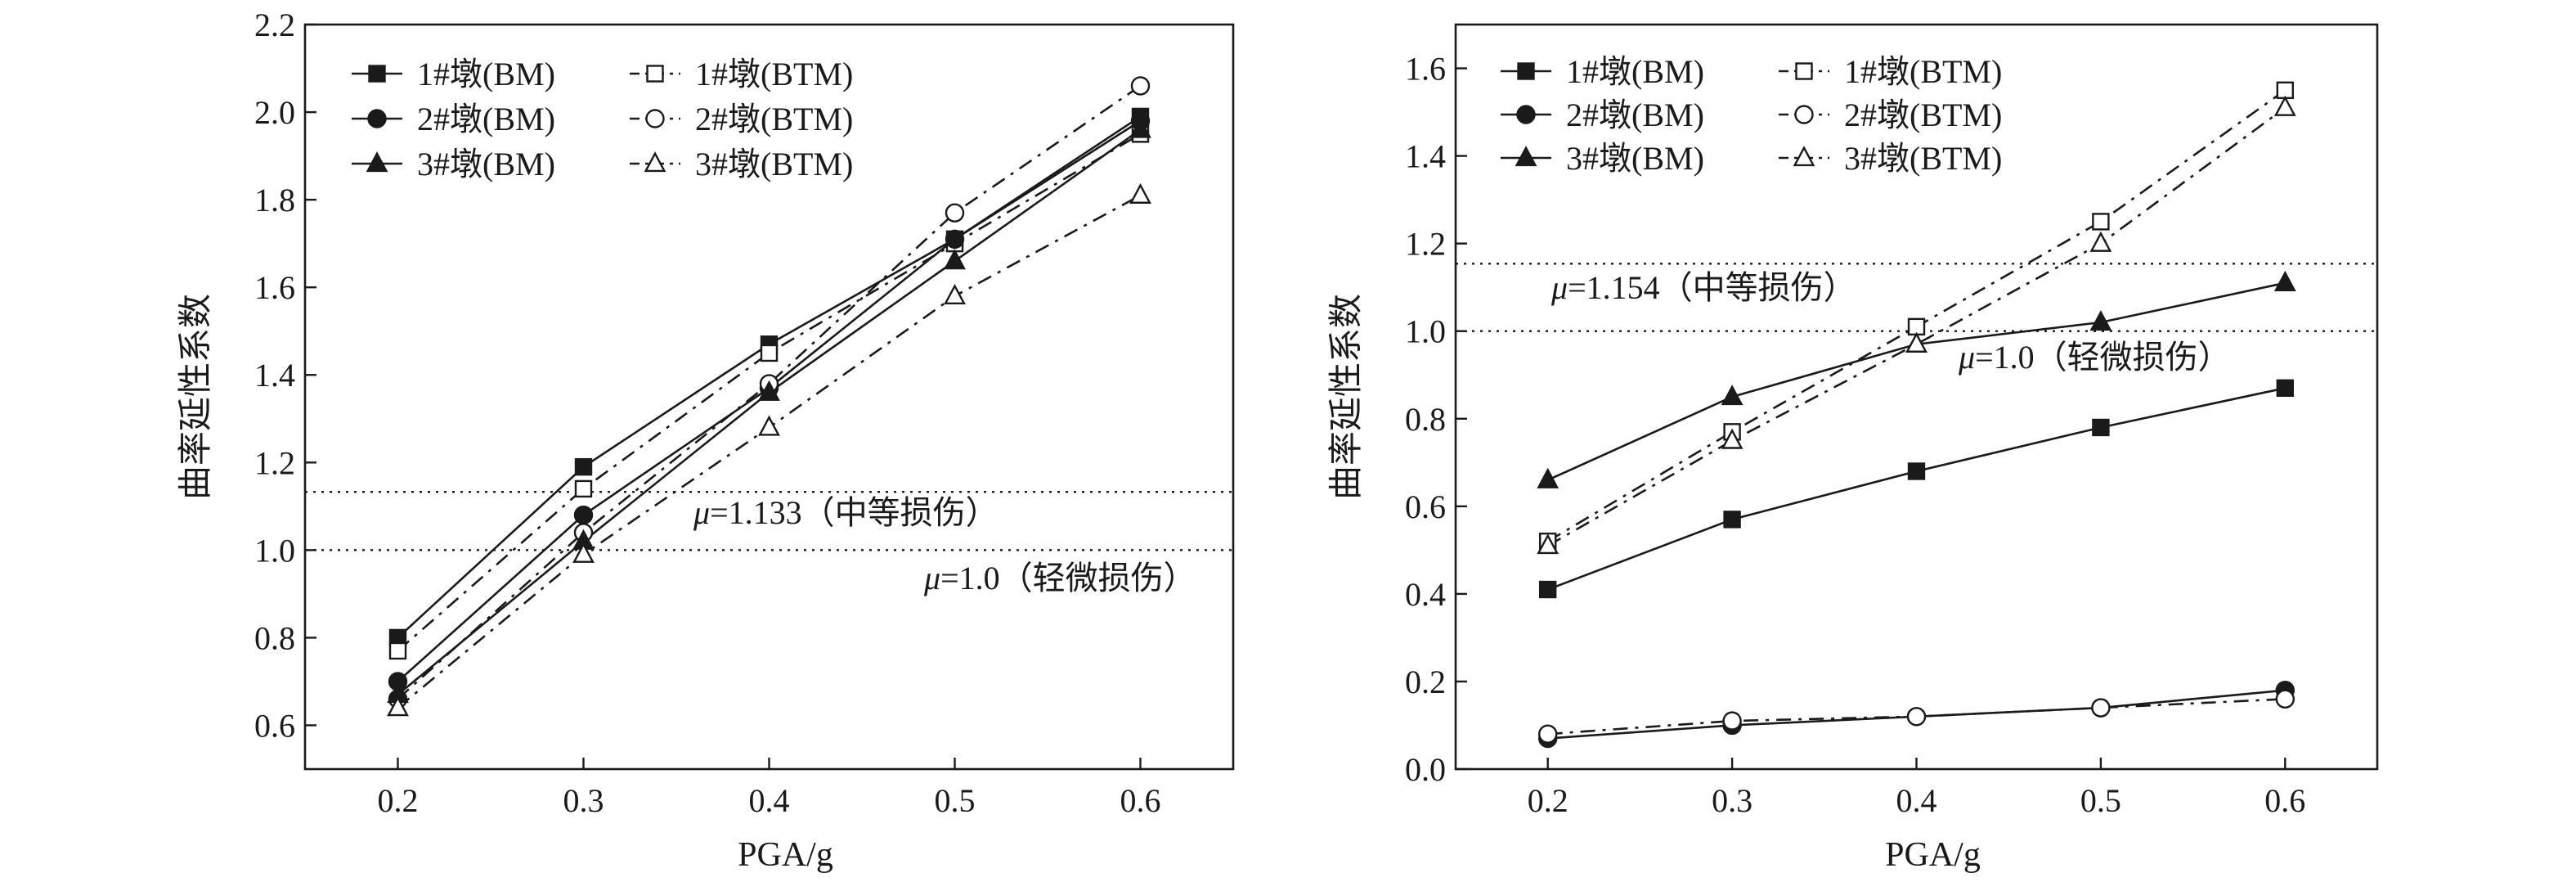  I want to click on legend-label: 2#墩(BTM), so click(774, 119).